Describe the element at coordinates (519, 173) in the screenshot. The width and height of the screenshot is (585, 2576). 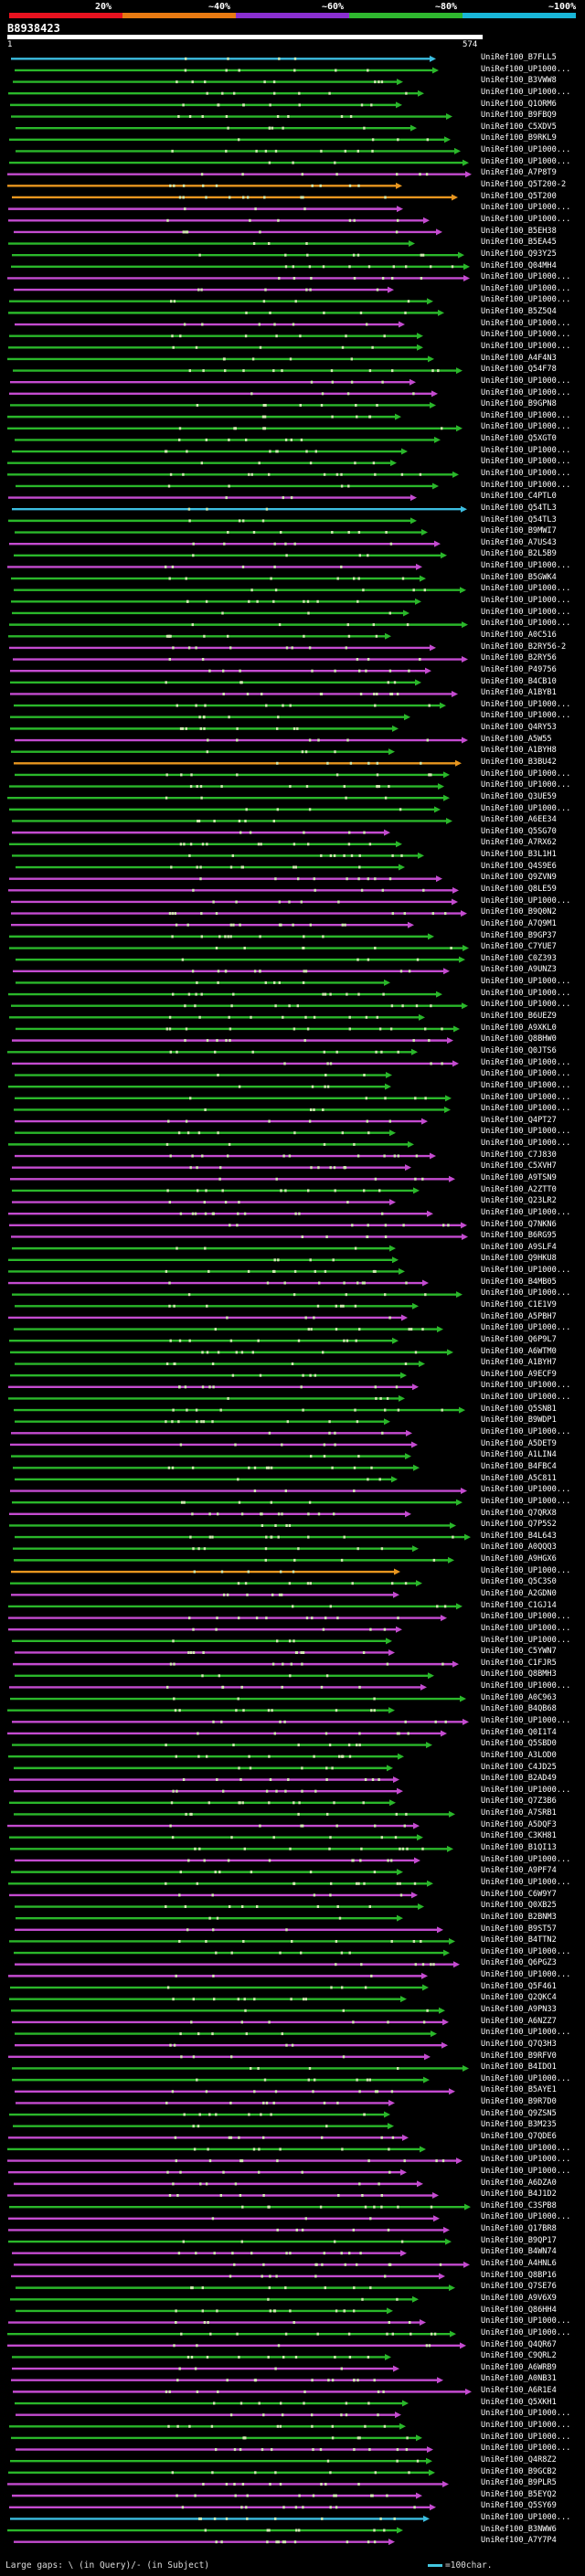
I see `hit-label: UniRef100_A7P8T9` at that location.